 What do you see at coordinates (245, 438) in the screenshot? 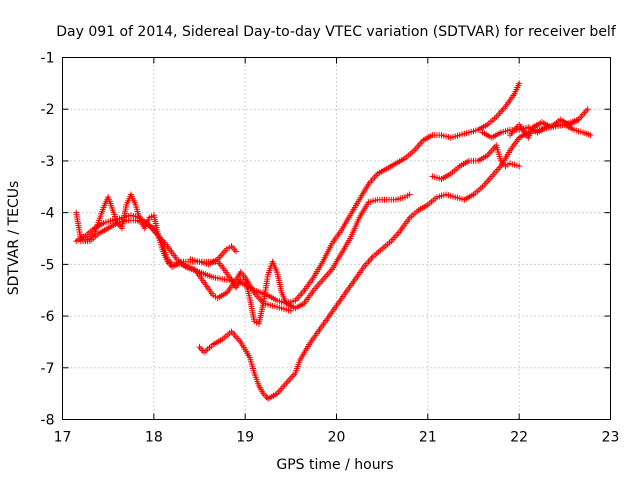
I see `x-tick-label: 19` at bounding box center [245, 438].